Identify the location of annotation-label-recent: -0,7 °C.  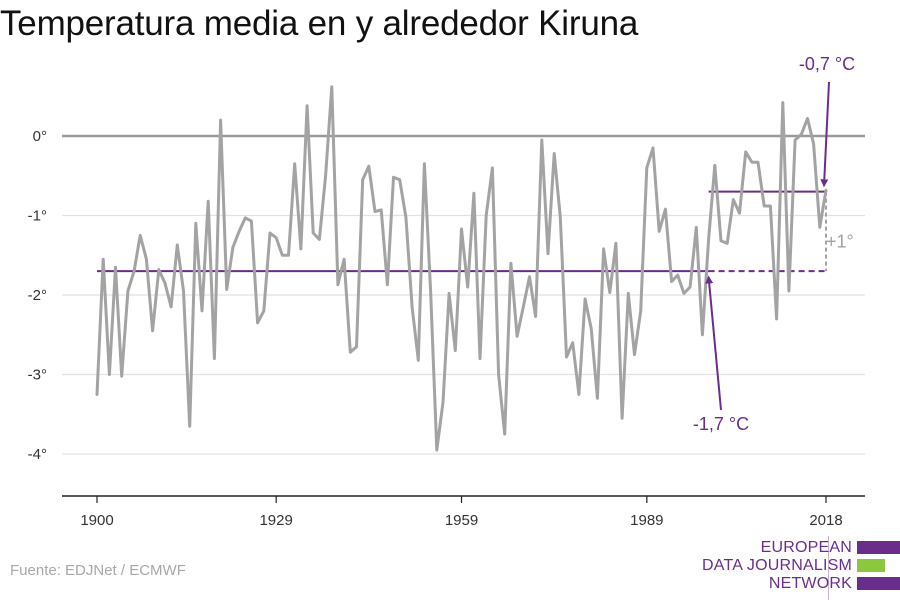
(827, 64).